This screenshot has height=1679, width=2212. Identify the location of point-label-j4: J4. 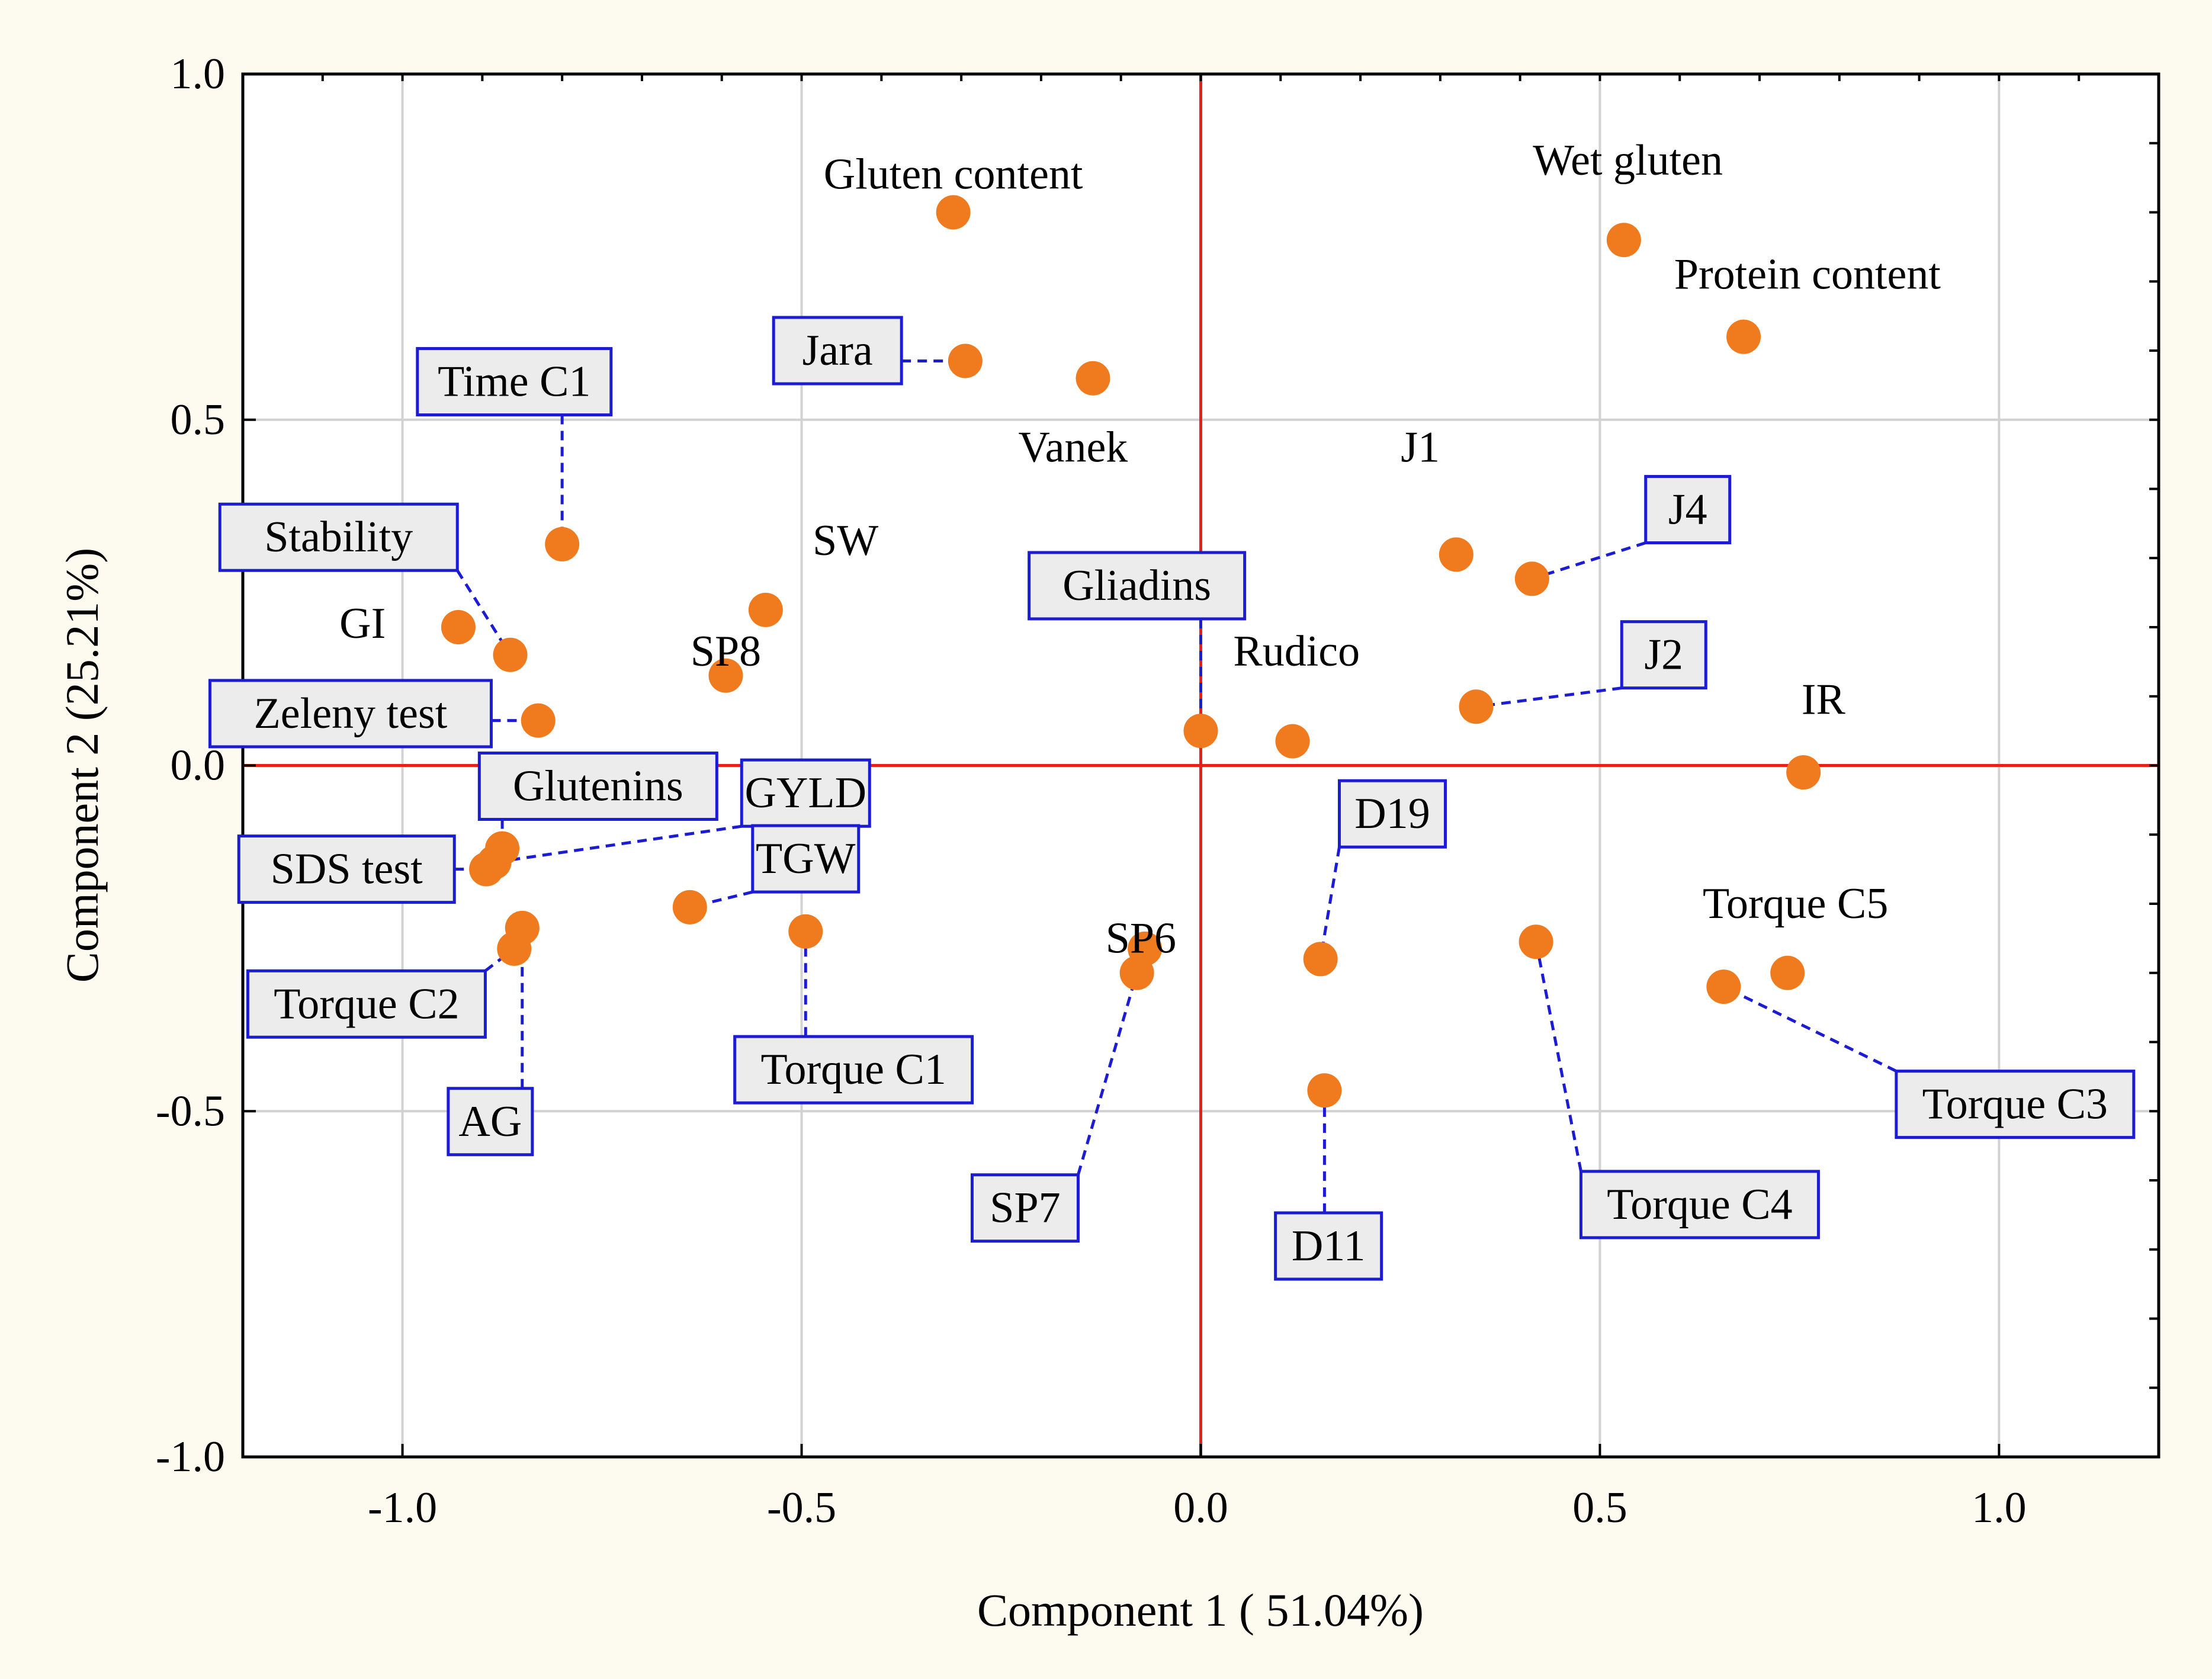
(1687, 510).